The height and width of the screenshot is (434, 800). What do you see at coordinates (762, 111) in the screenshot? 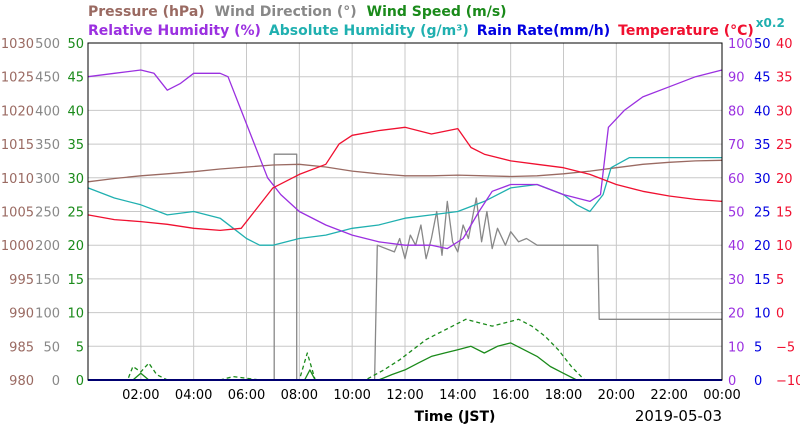
I see `y-tick-rain-rate: 40` at bounding box center [762, 111].